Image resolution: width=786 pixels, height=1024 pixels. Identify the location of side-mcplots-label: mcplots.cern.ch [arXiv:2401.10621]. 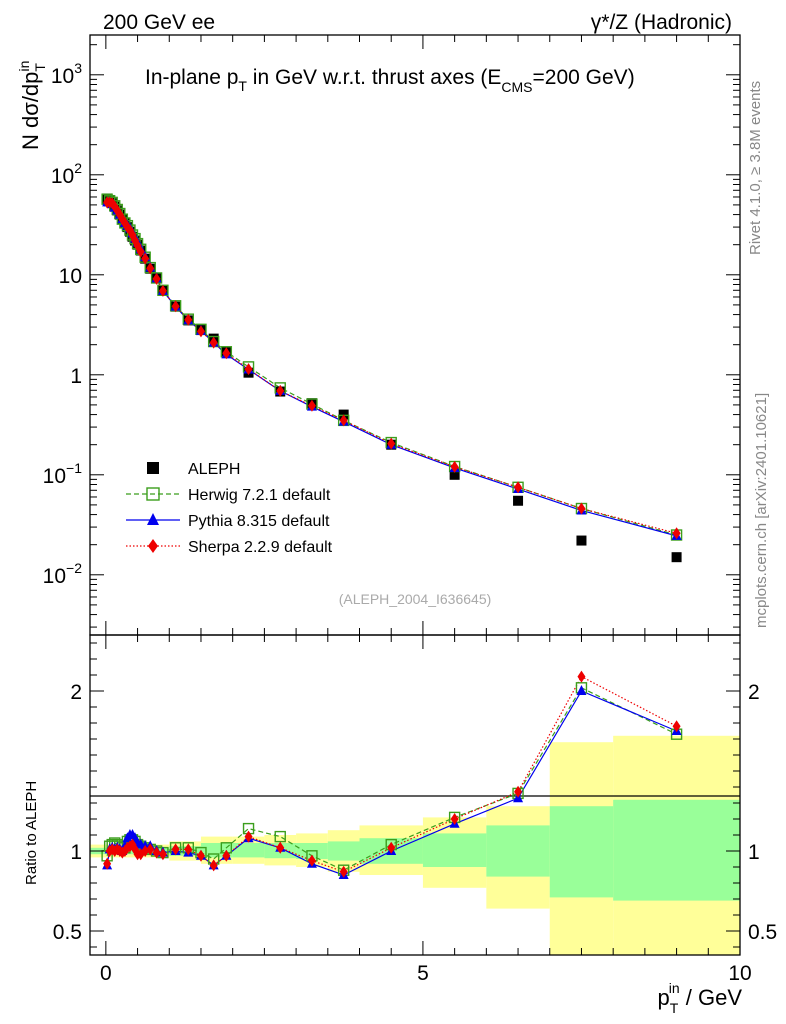
(761, 510).